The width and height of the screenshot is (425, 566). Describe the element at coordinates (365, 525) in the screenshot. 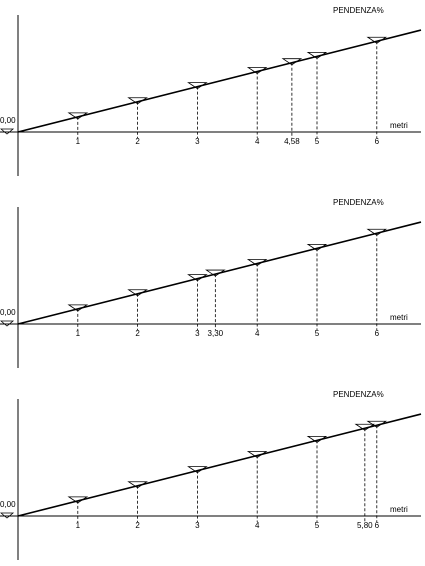

I see `tick-label: 5,80` at that location.